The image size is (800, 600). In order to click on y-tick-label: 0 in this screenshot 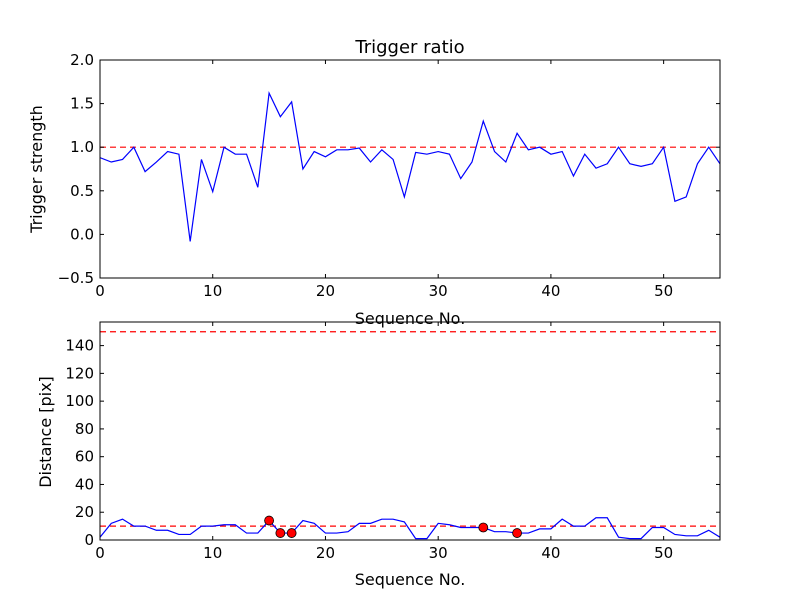, I will do `click(89, 540)`.